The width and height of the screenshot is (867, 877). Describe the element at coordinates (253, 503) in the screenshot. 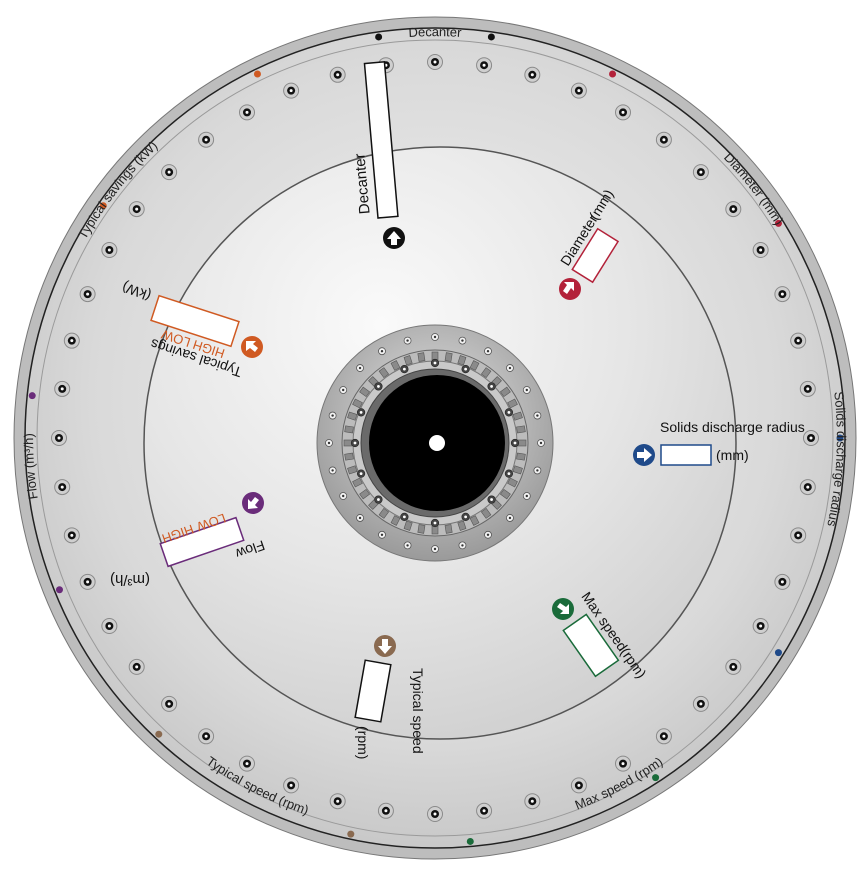

I see `flow-arrow-icon` at that location.